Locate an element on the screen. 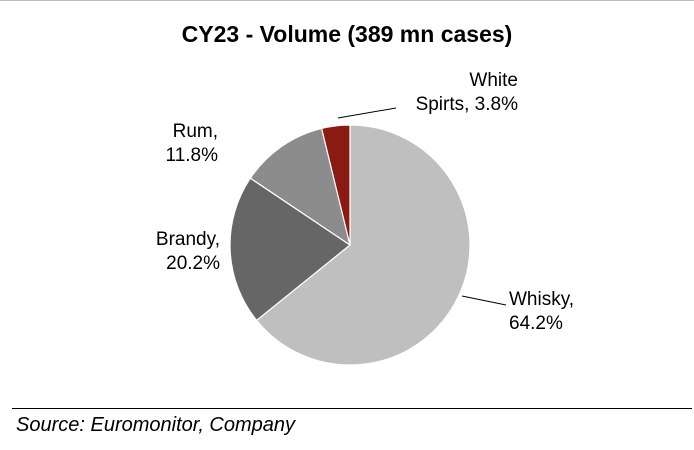  leader-lines is located at coordinates (422, 206).